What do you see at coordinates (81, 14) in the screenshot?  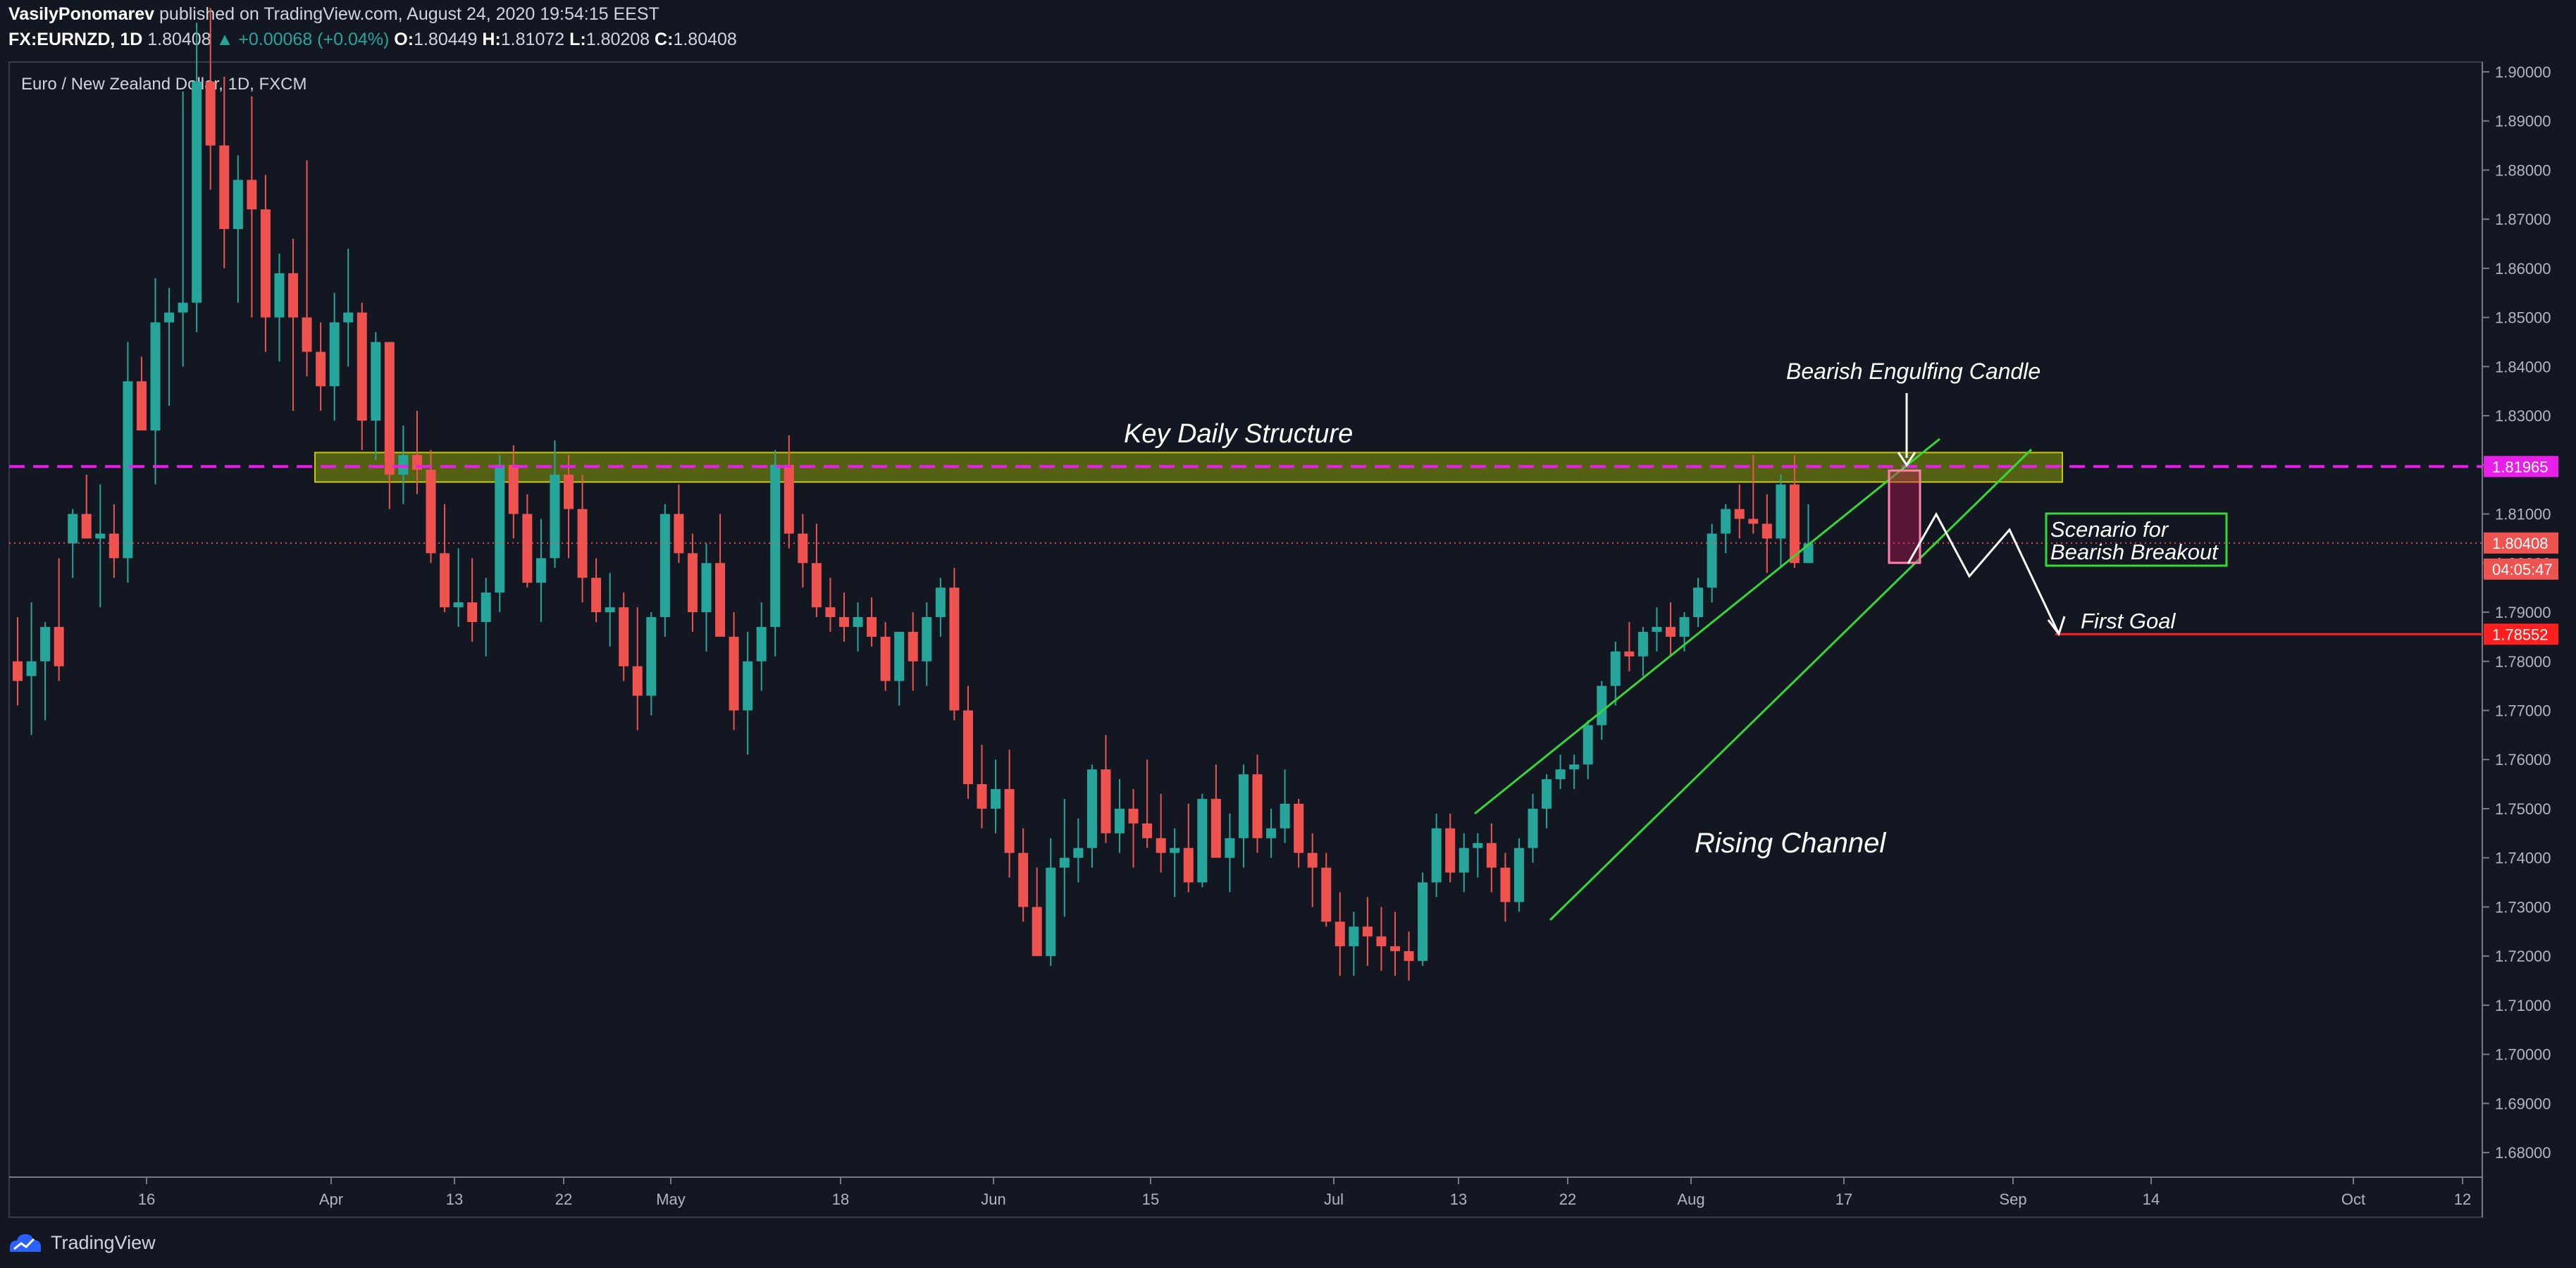 I see `author-name: VasilyPonomarev` at bounding box center [81, 14].